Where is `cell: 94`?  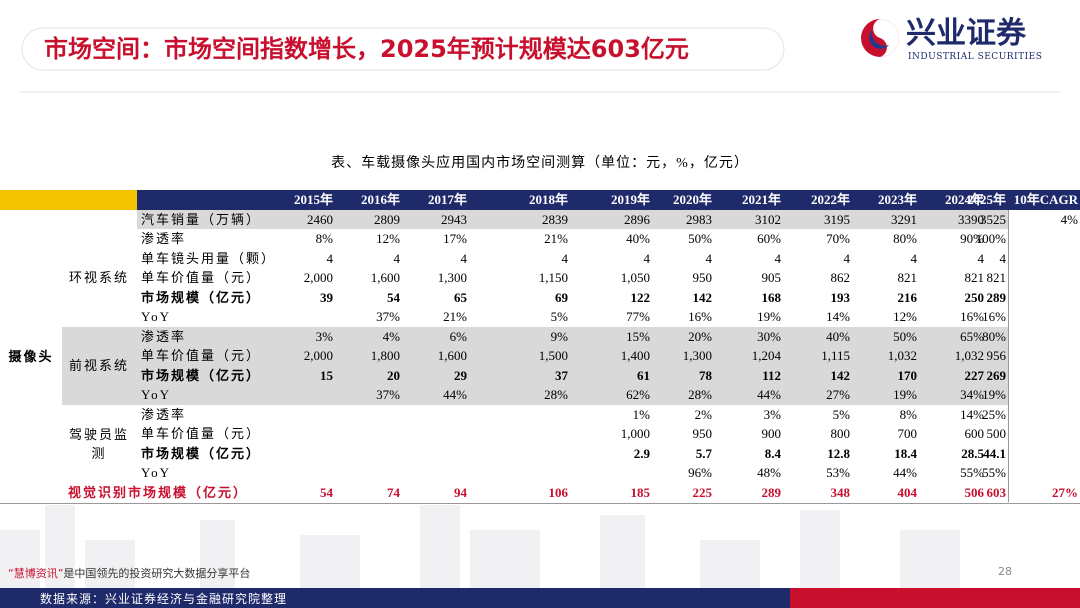
cell: 94 is located at coordinates (460, 492).